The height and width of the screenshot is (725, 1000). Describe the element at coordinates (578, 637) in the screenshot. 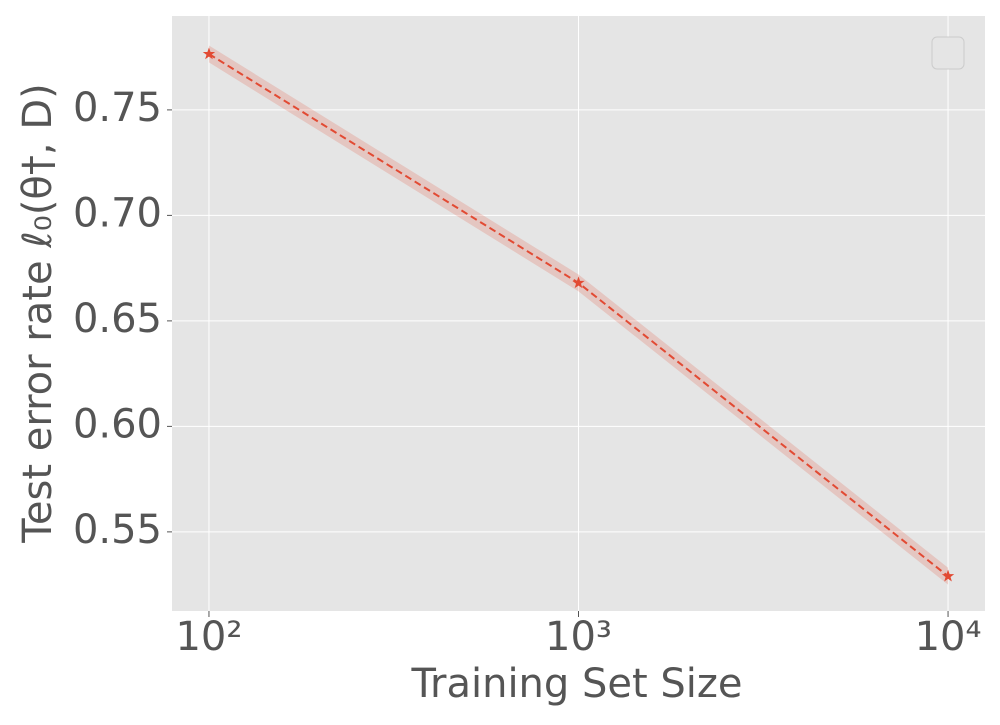

I see `x-tick-label: 10³` at that location.